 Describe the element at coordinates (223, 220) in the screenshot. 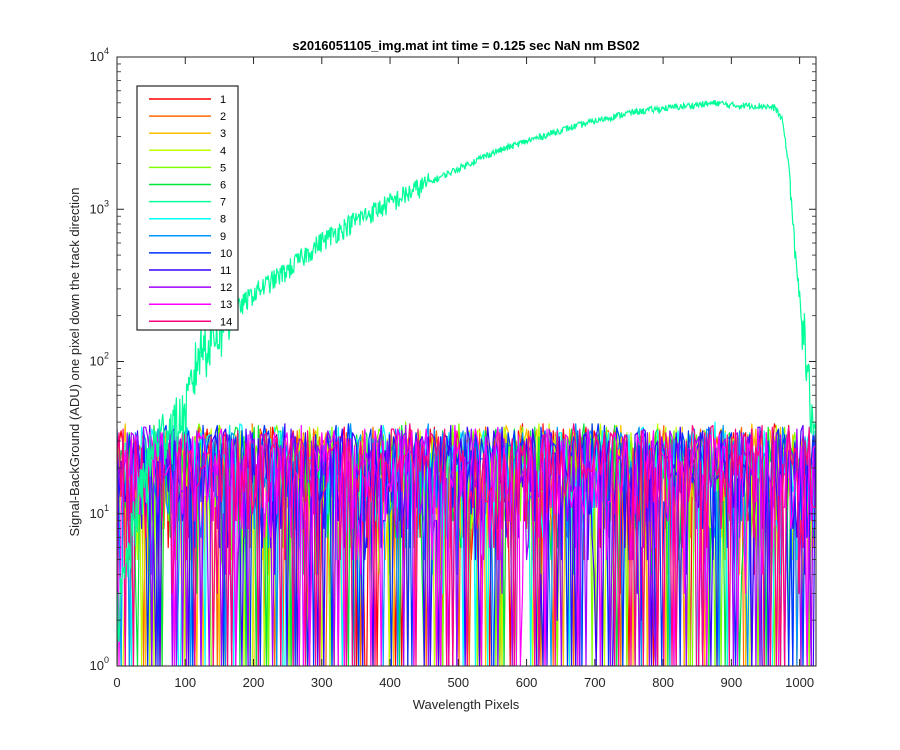

I see `legend-label-8: 8` at that location.